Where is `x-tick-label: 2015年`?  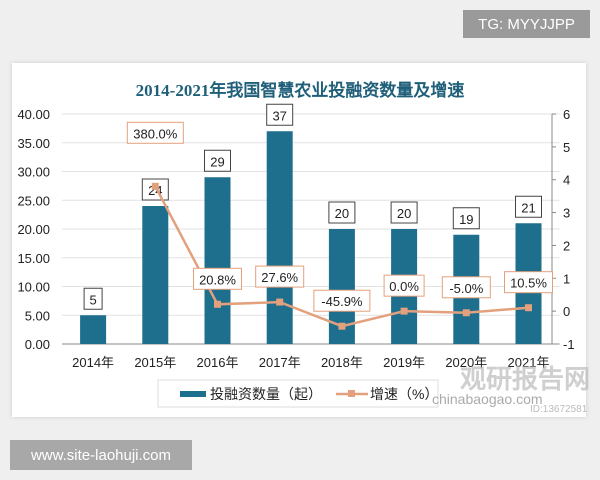 x-tick-label: 2015年 is located at coordinates (155, 362).